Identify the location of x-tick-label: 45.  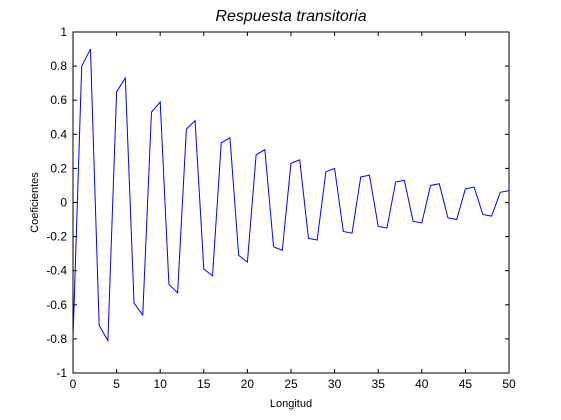
(466, 384).